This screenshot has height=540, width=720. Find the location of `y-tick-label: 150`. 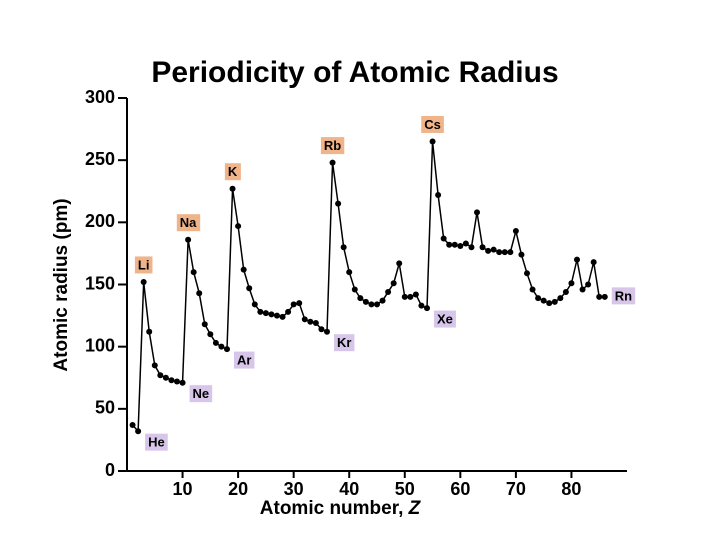

y-tick-label: 150 is located at coordinates (100, 283).